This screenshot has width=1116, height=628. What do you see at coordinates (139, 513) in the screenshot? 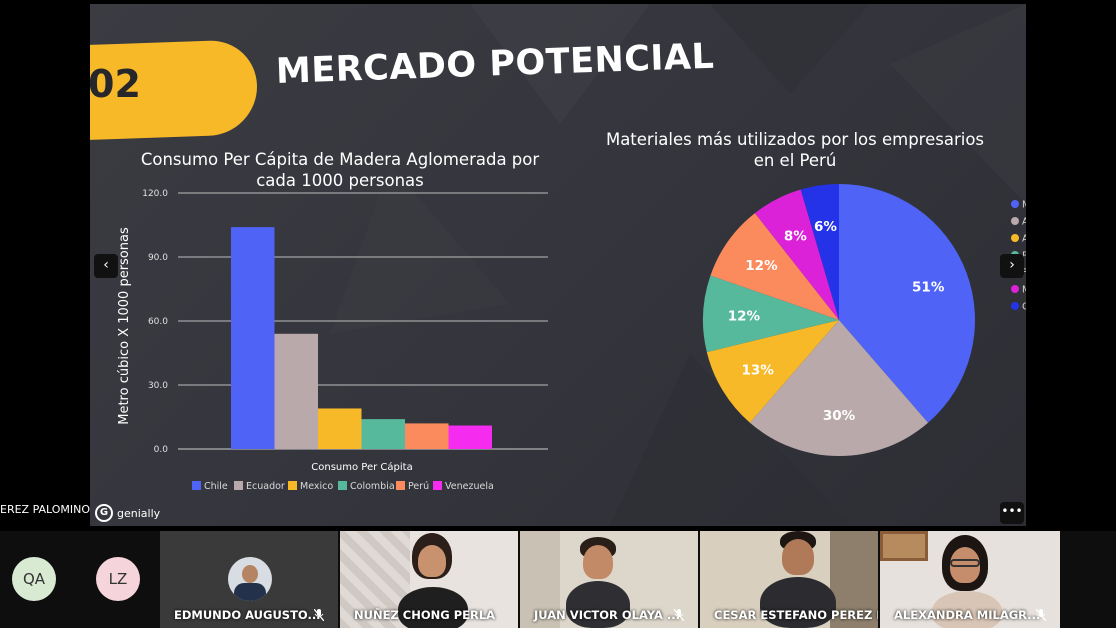
I see `genially-brand-text: genially` at bounding box center [139, 513].